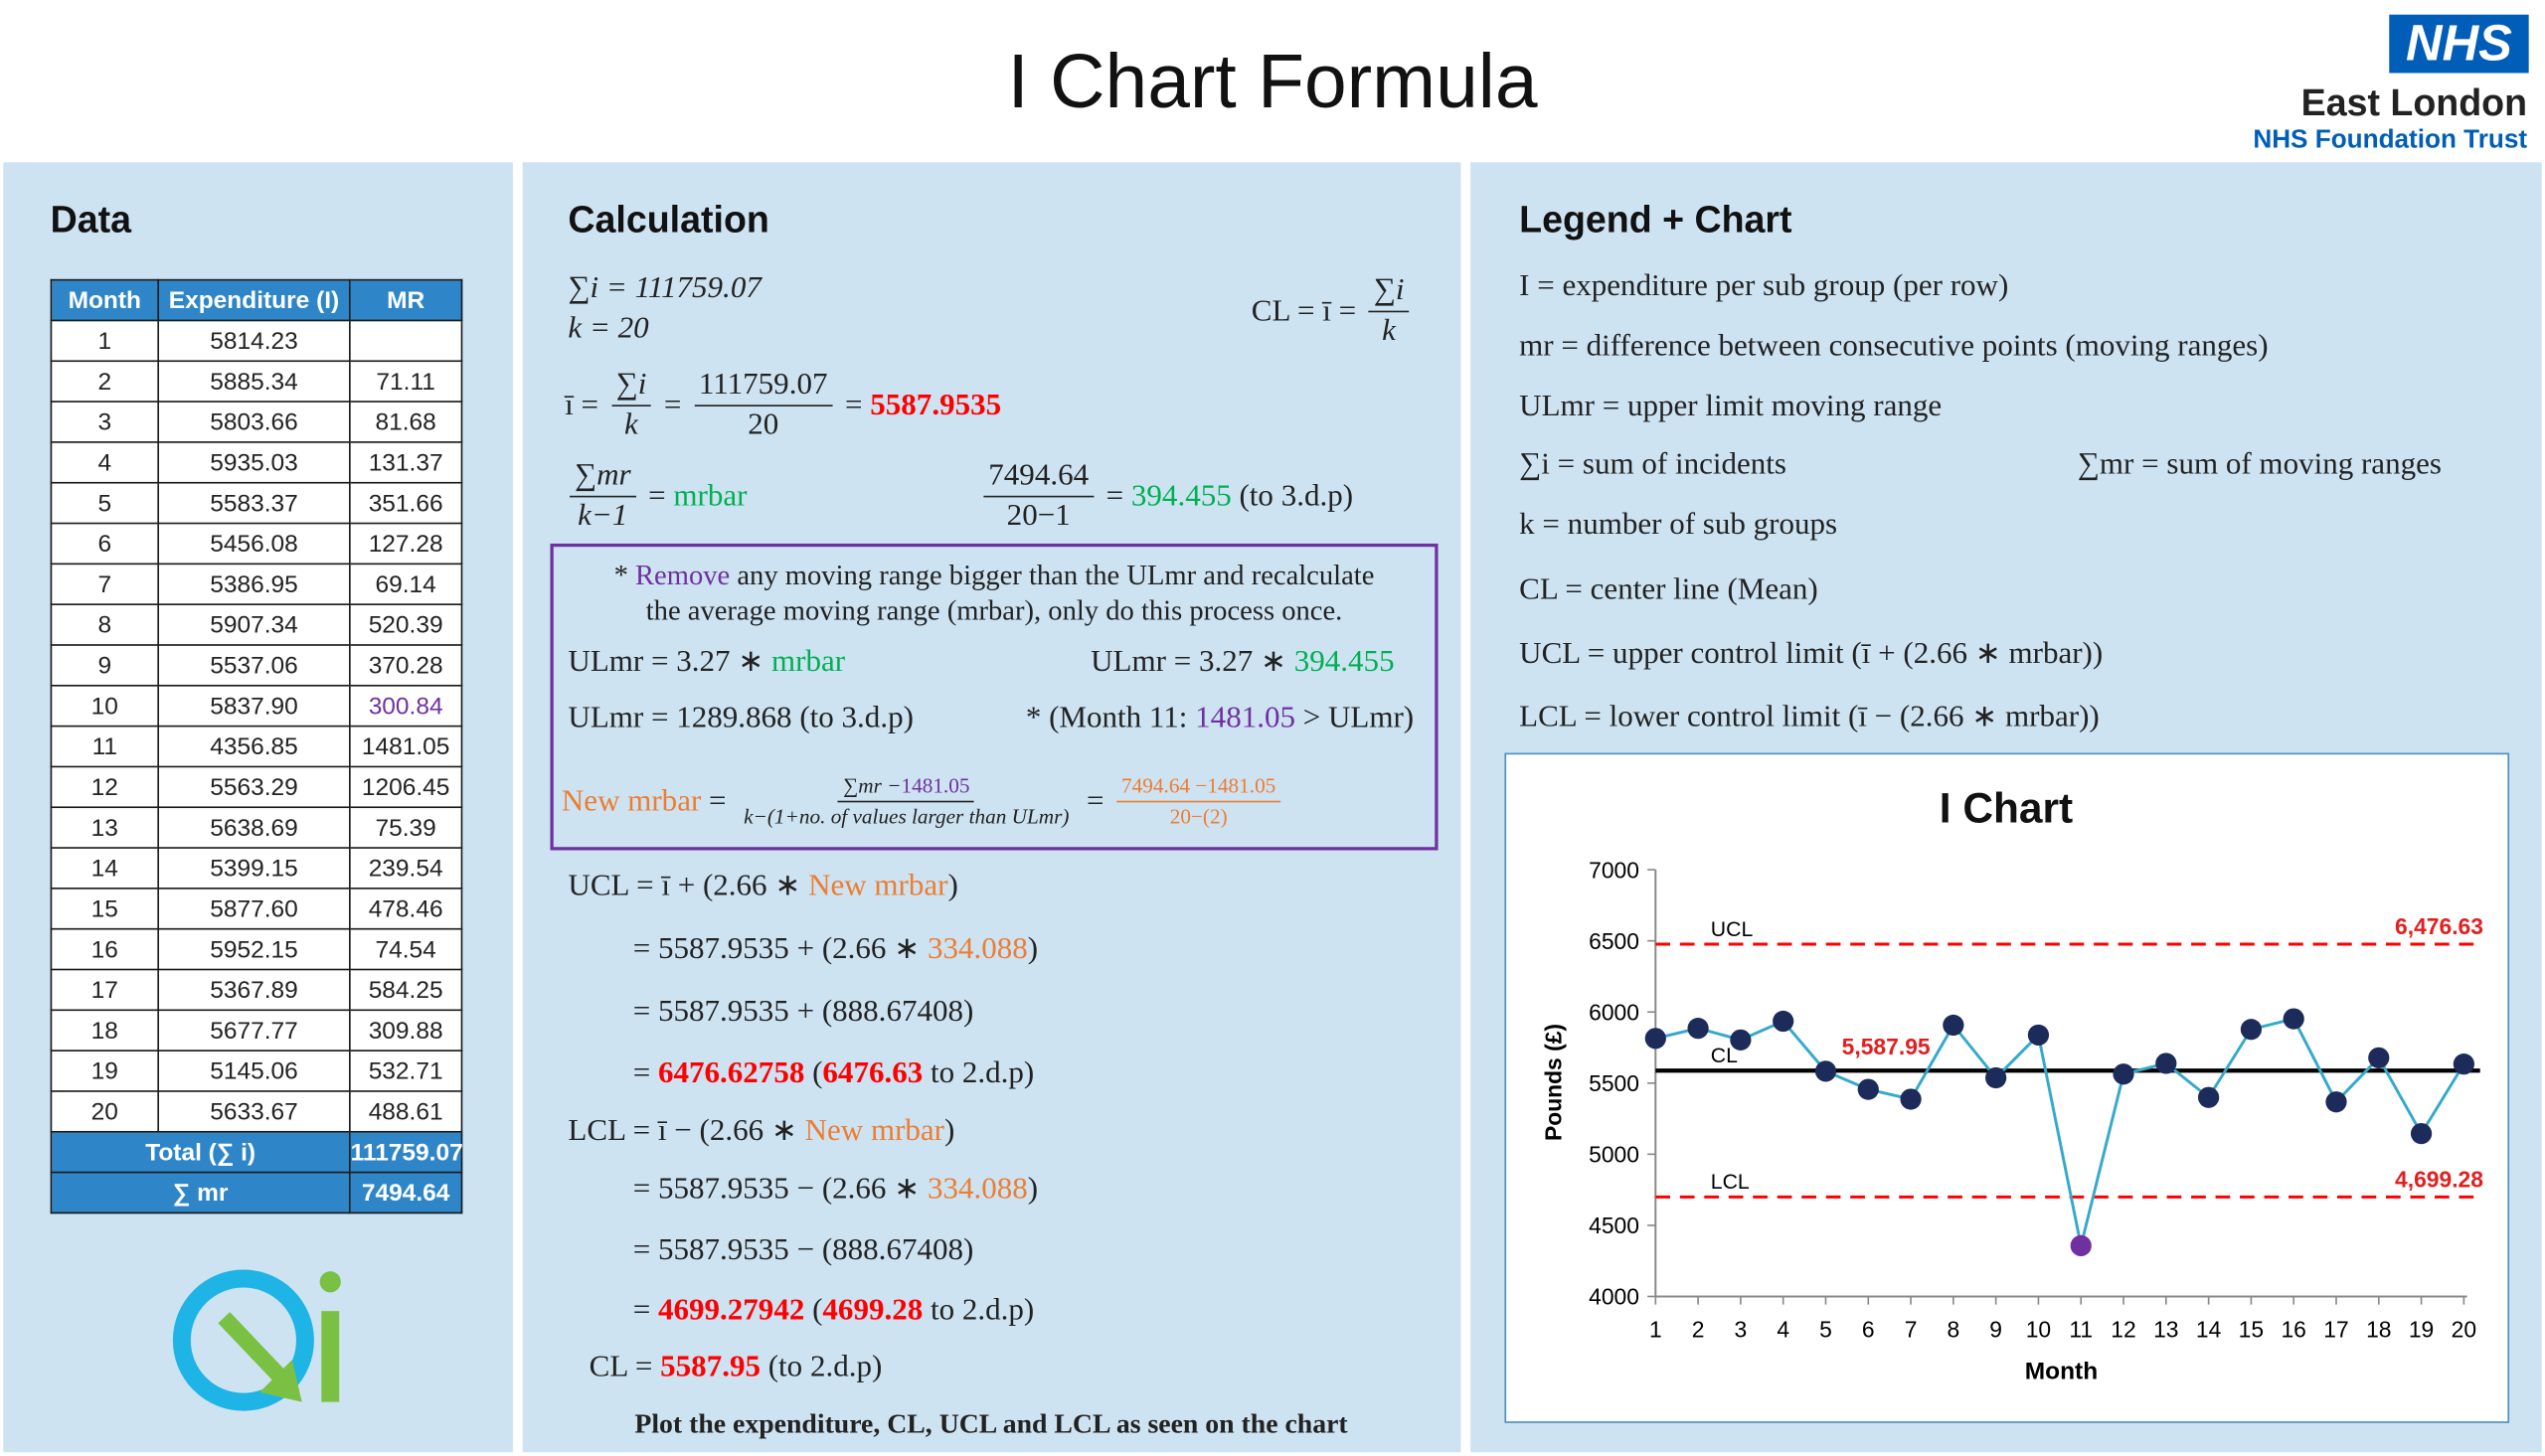 The width and height of the screenshot is (2545, 1456). What do you see at coordinates (872, 785) in the screenshot?
I see `calculation-lines: ∑mr −` at bounding box center [872, 785].